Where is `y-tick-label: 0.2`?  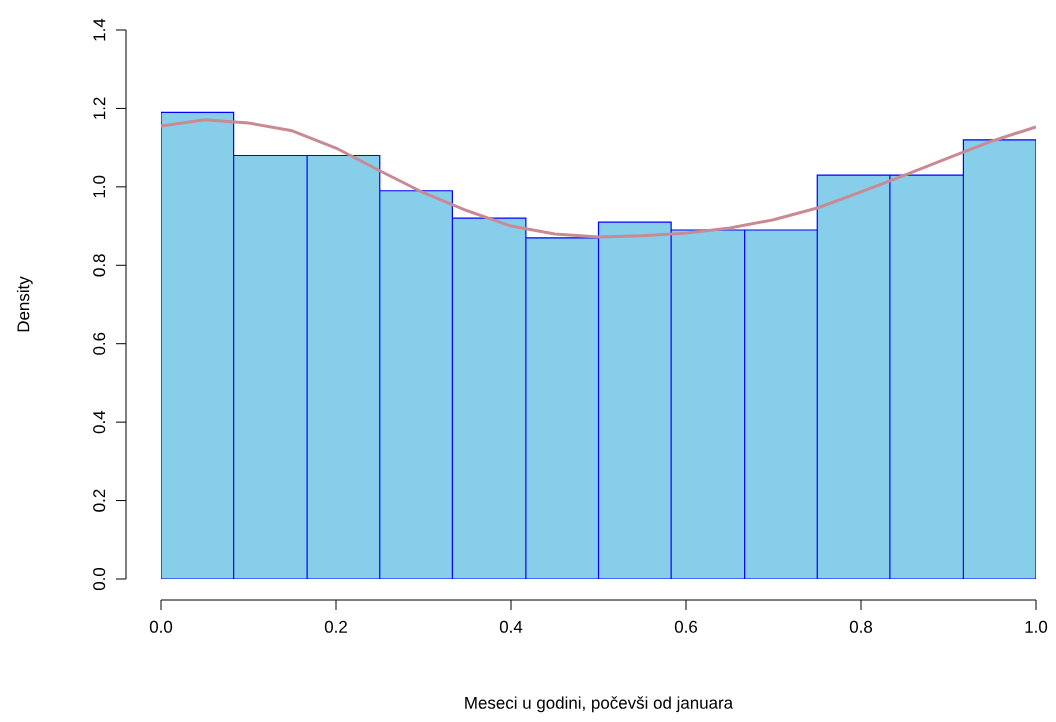
y-tick-label: 0.2 is located at coordinates (99, 500).